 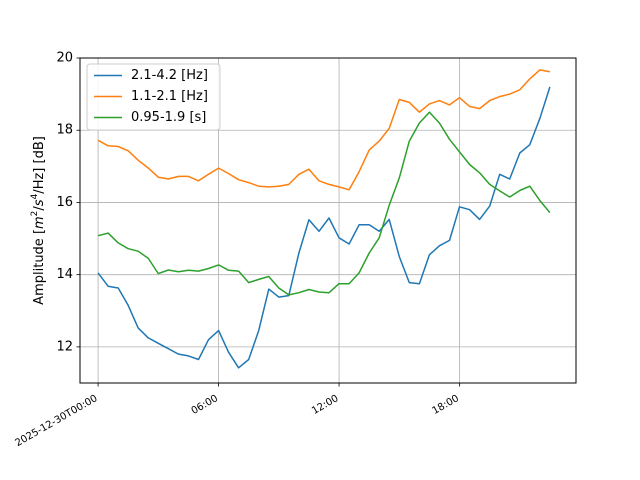 I want to click on y-axis-label-prefix: Amplitude [, so click(x=39, y=267).